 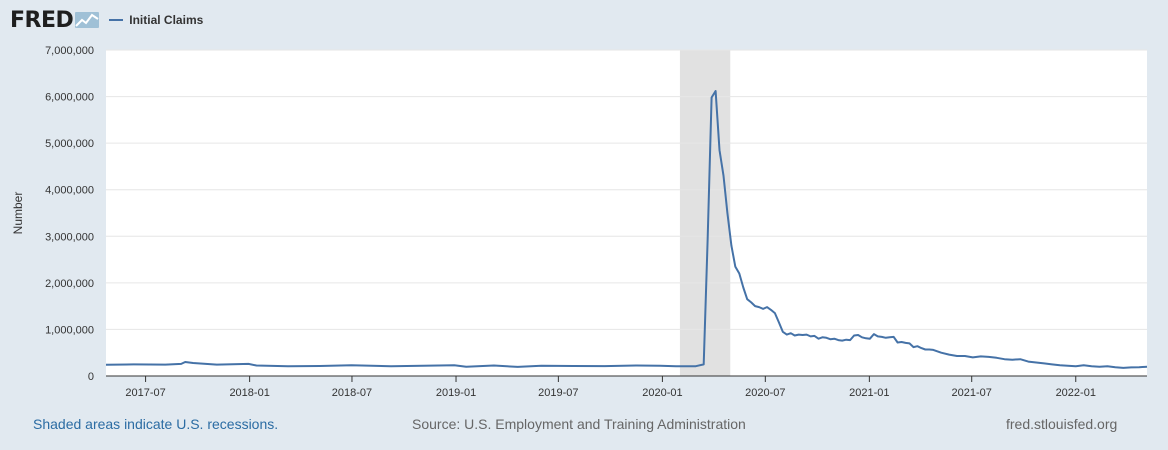 What do you see at coordinates (69, 237) in the screenshot?
I see `y-tick-label: 3,000,000` at bounding box center [69, 237].